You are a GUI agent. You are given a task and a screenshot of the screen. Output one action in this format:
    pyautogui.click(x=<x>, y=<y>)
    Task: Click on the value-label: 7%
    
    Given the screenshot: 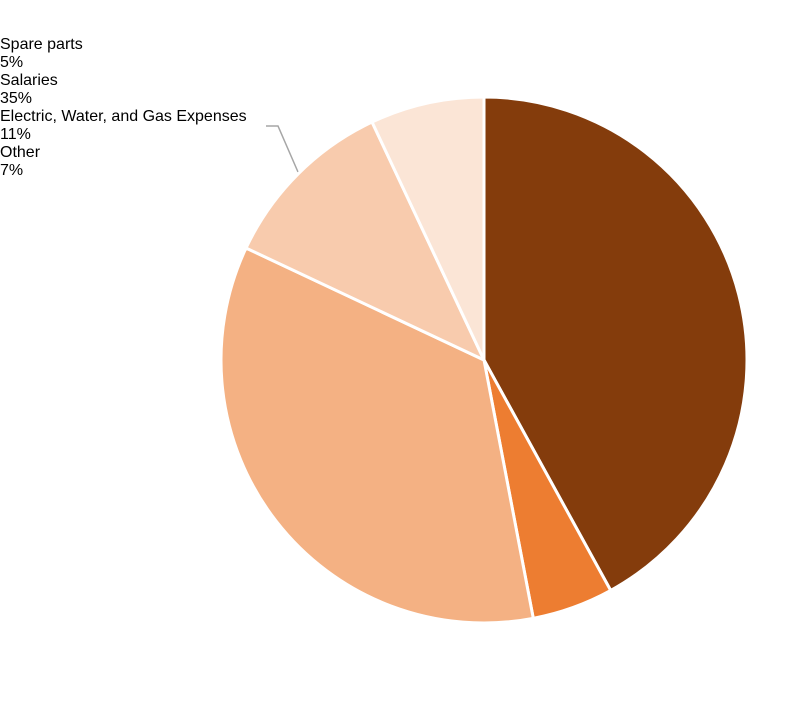 What is the action you would take?
    pyautogui.click(x=12, y=170)
    